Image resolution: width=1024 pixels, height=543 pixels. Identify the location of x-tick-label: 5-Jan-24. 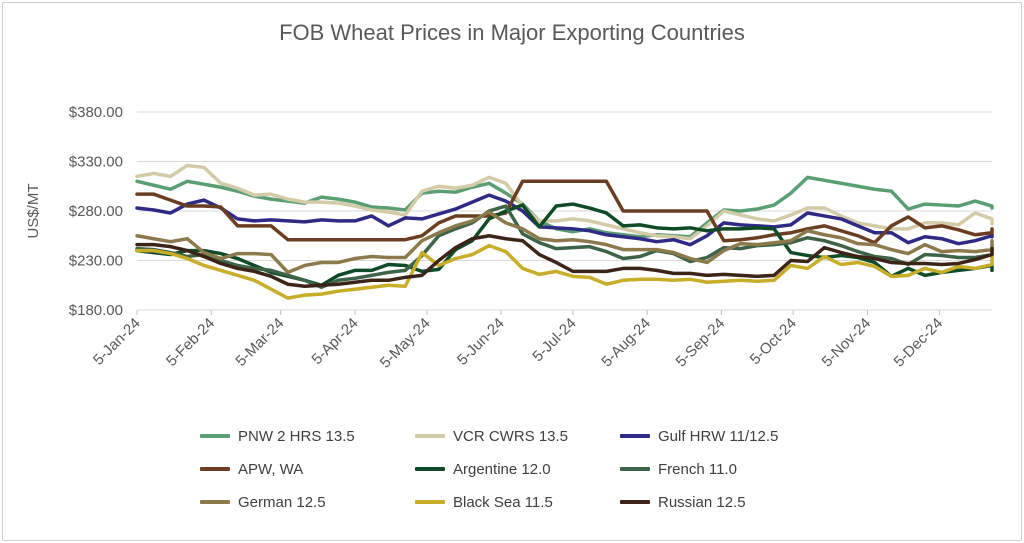
(117, 342).